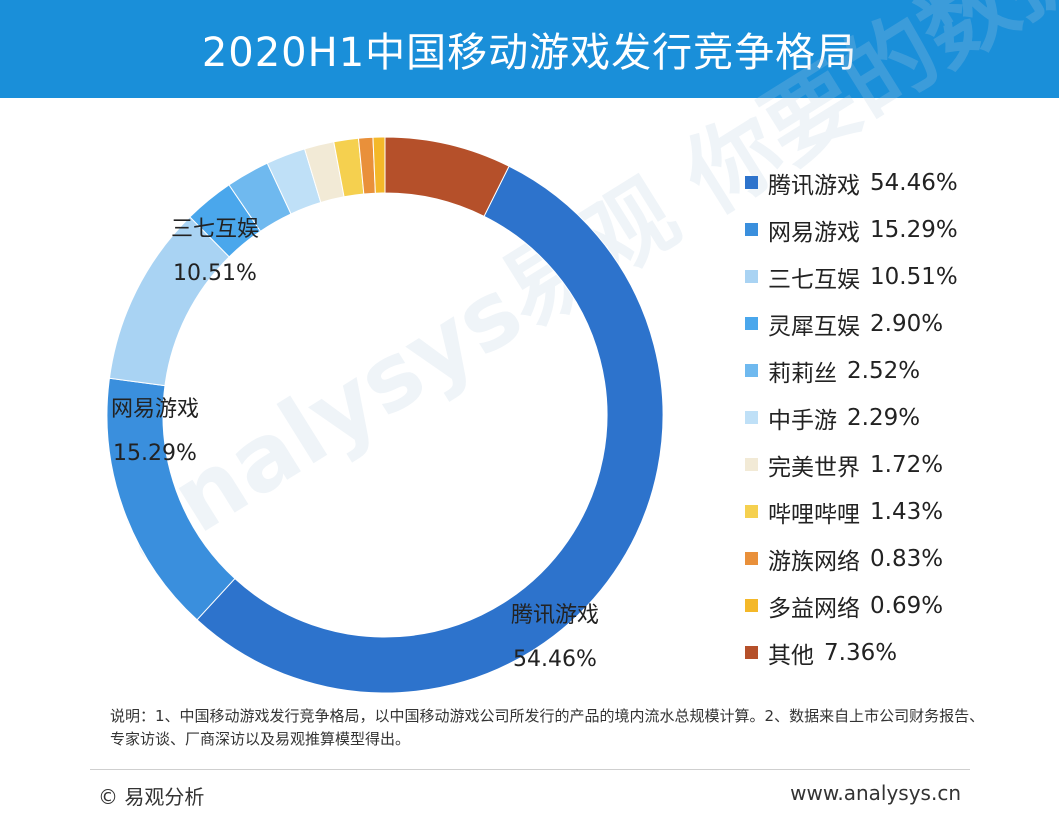 The image size is (1059, 827). What do you see at coordinates (791, 655) in the screenshot?
I see `legend-name: 其他` at bounding box center [791, 655].